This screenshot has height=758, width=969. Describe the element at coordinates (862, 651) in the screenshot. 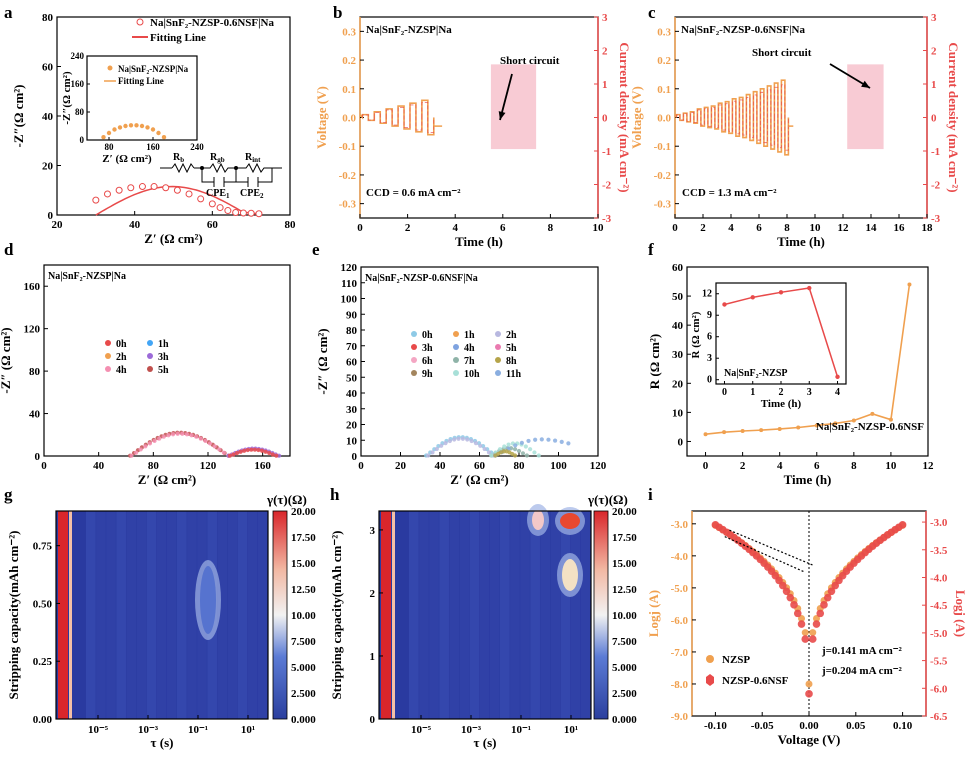

I see `annotation-label: j=0.141 mA cm⁻²` at that location.